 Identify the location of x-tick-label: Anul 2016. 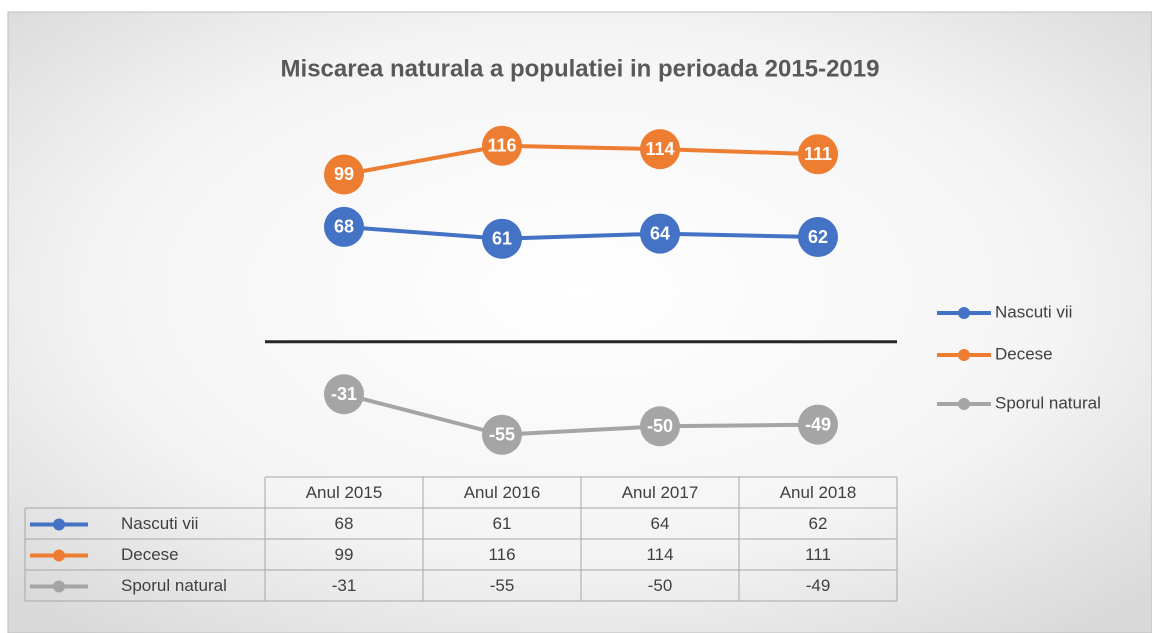
(502, 492).